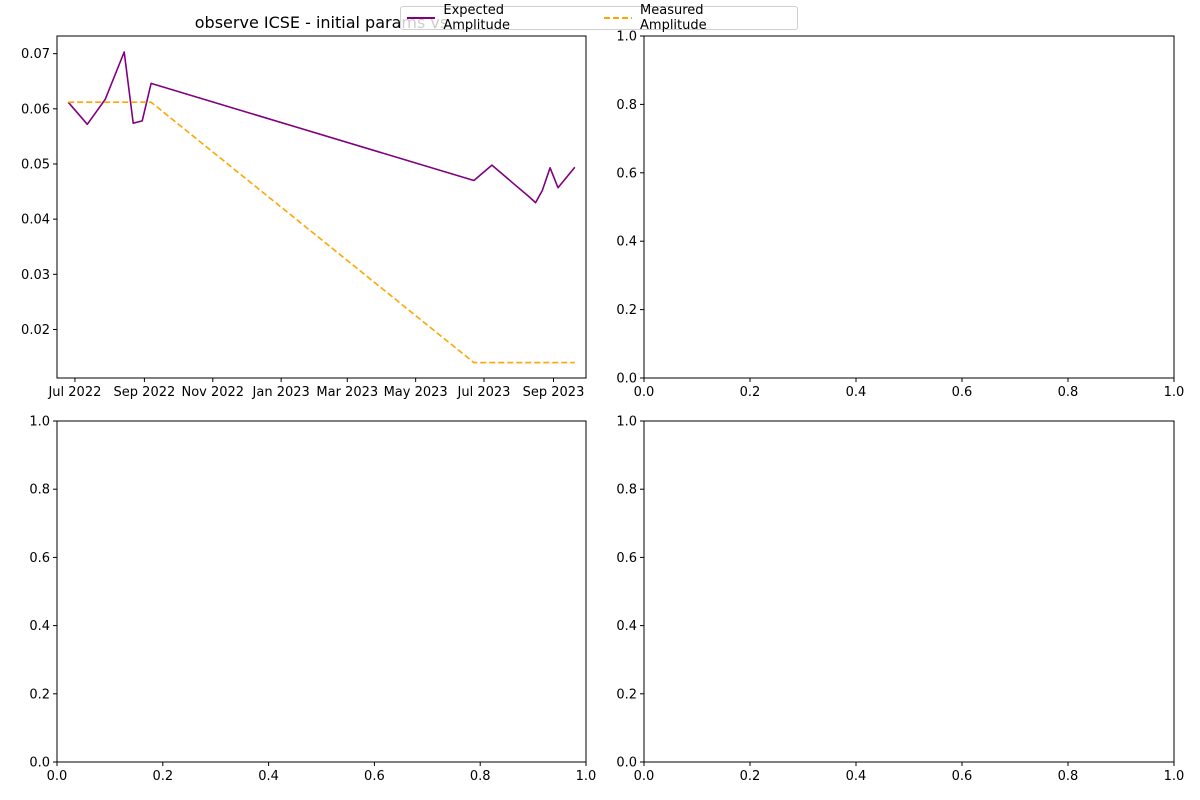  I want to click on x-tick-label: Sep 2023, so click(554, 392).